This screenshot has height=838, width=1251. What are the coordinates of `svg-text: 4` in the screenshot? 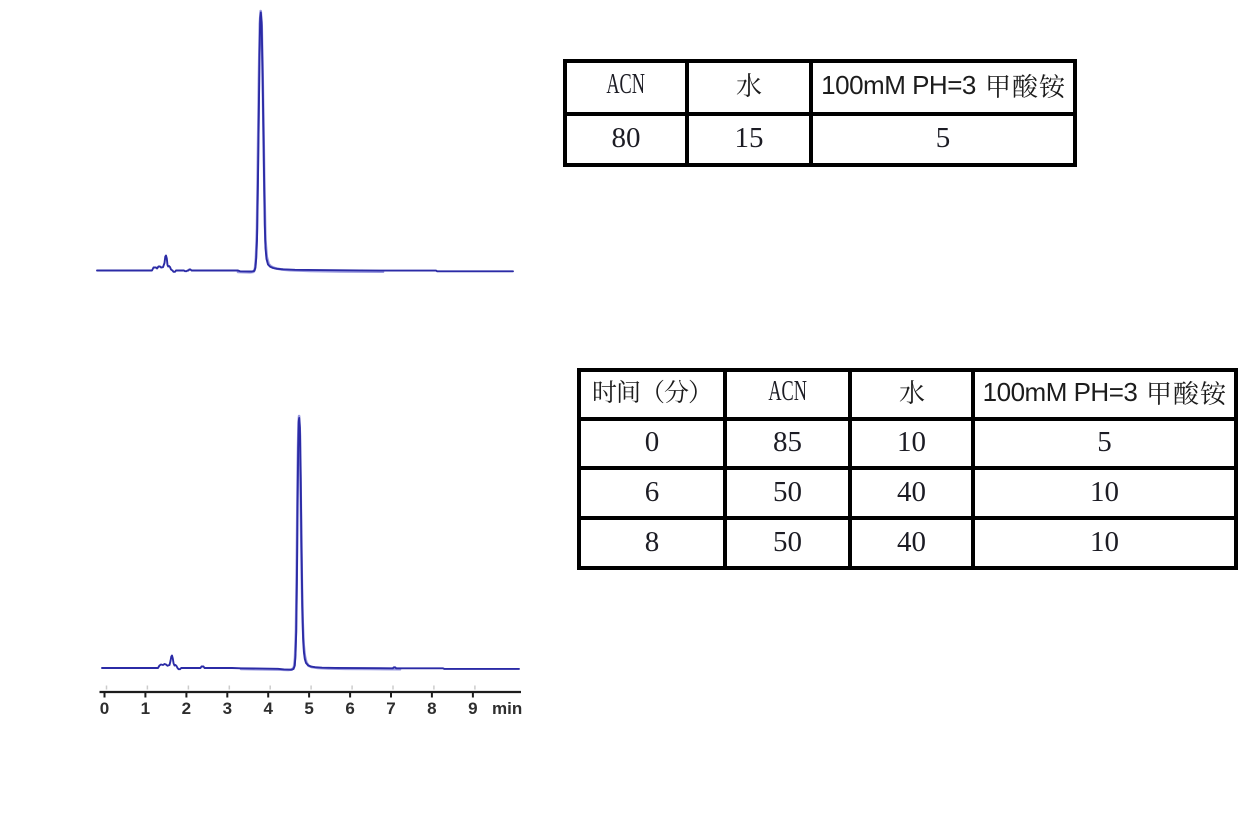 It's located at (268, 708).